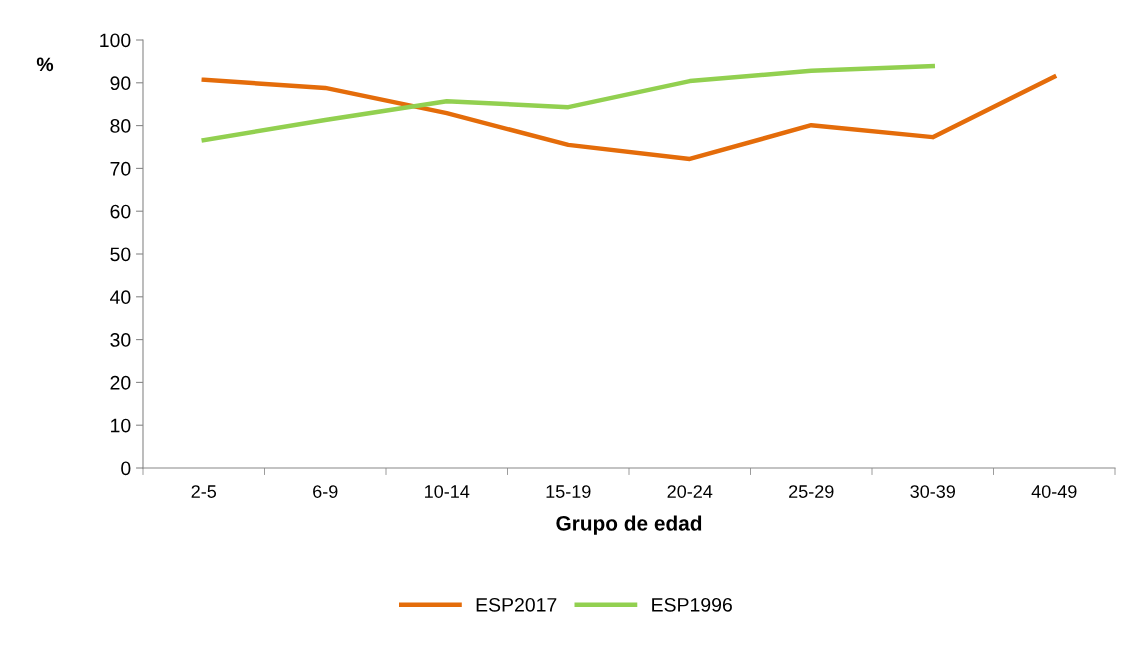  I want to click on y-tick-label: 10, so click(121, 425).